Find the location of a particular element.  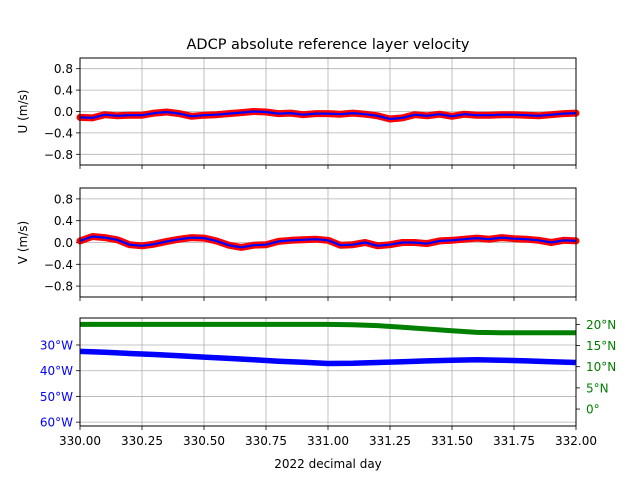

x-tick-label: 331.25 is located at coordinates (390, 441).